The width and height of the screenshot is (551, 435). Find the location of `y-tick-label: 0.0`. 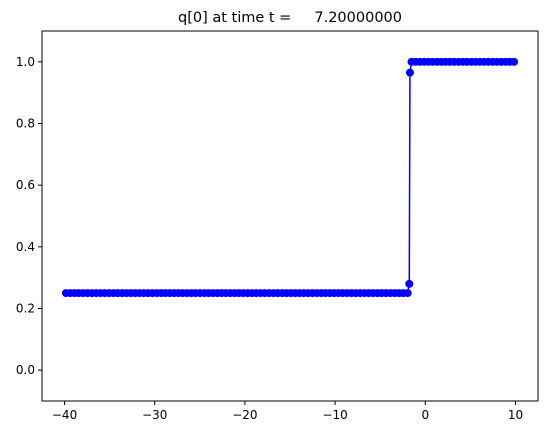

y-tick-label: 0.0 is located at coordinates (25, 370).